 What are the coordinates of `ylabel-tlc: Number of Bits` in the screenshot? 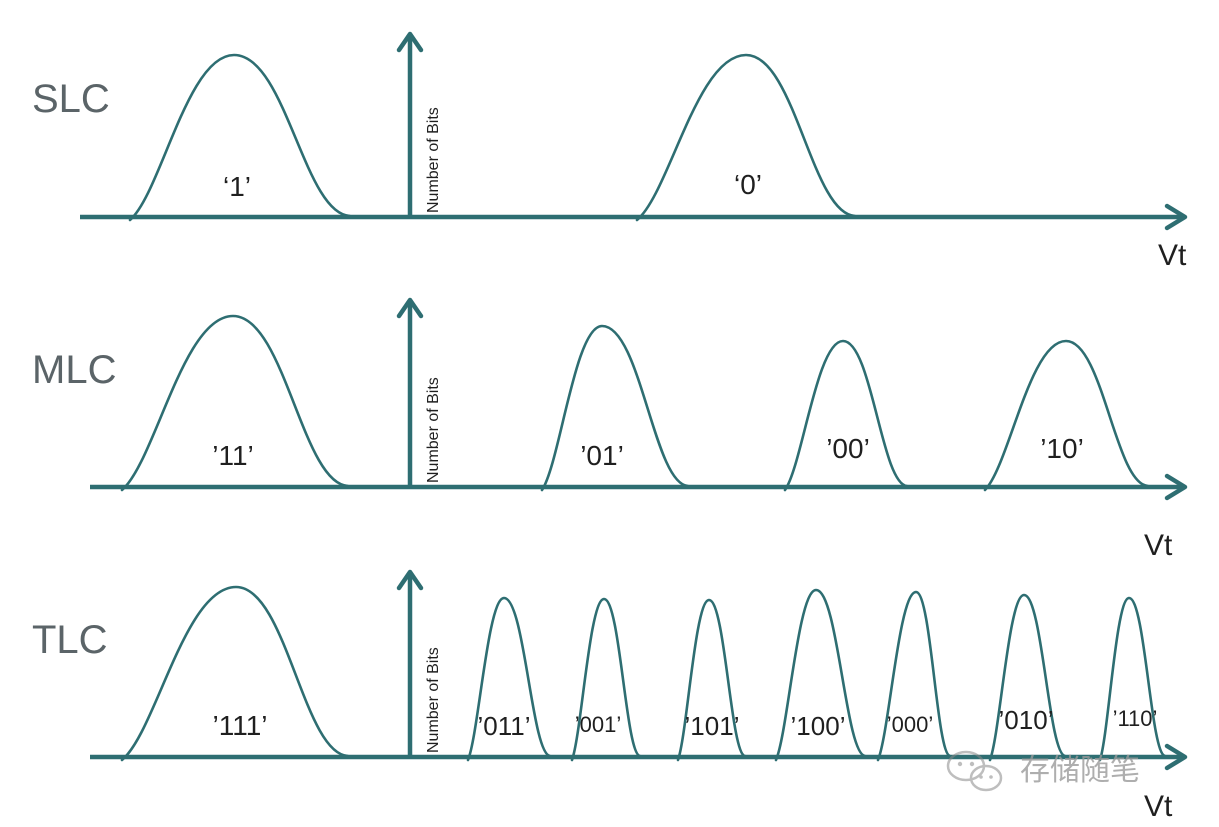 It's located at (433, 700).